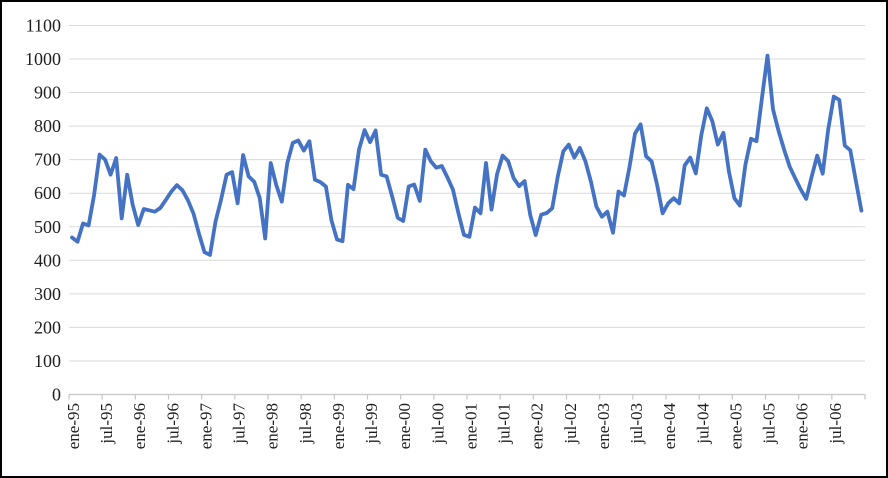  I want to click on y-axis-tick-label: 800, so click(47, 126).